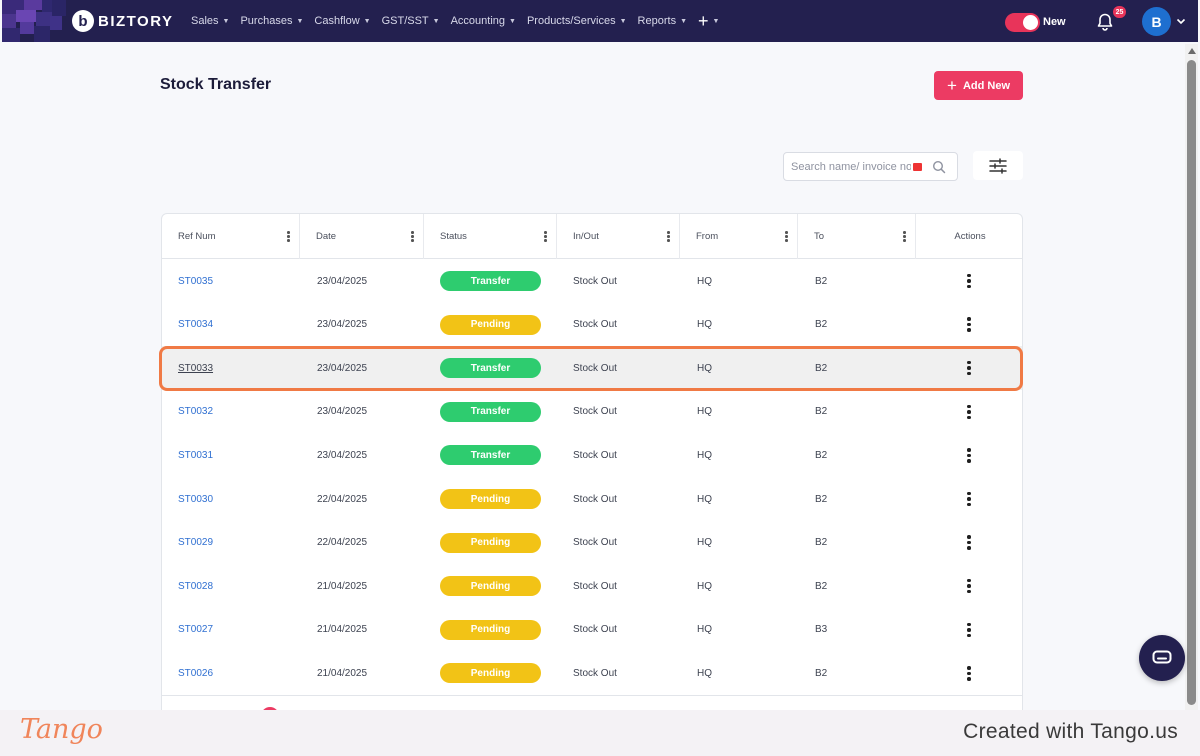 The width and height of the screenshot is (1200, 756). I want to click on table-row: ST0029 22/04/2025 Pending Stock Out HQ B2, so click(592, 543).